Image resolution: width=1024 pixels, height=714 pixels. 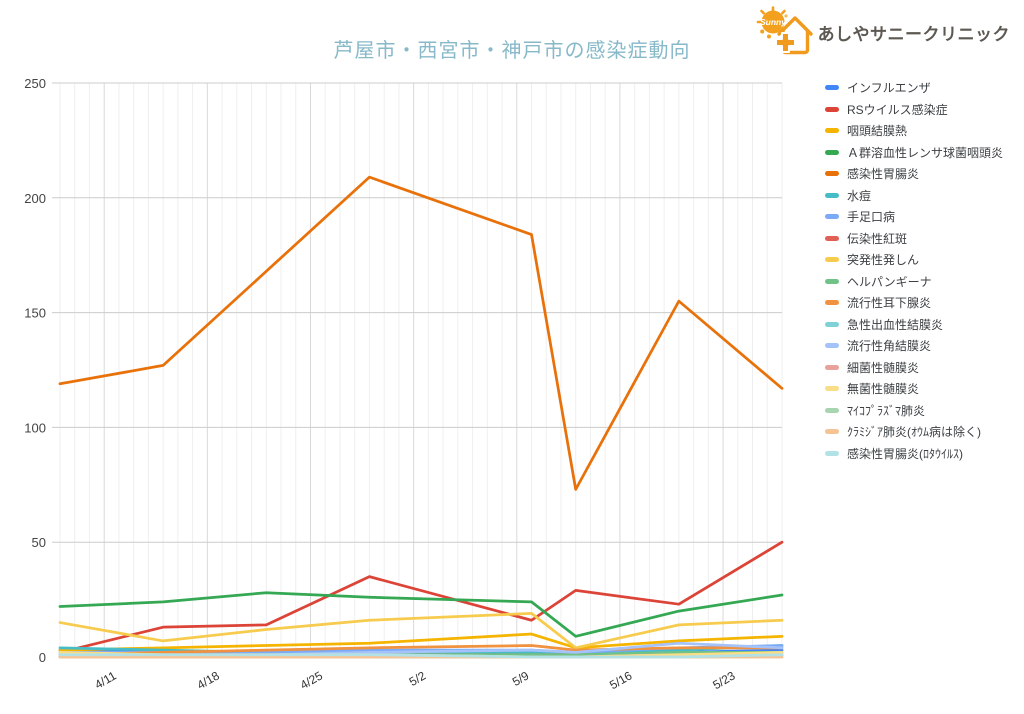 I want to click on legend-item: ｸﾗﾐｼﾞｱ肺炎(ｵｳﾑ病は除く), so click(x=914, y=432).